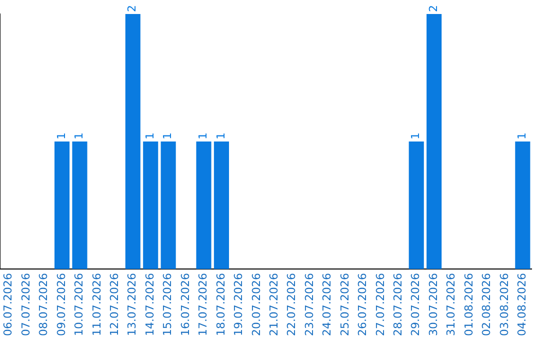  What do you see at coordinates (61, 304) in the screenshot?
I see `x-tick-label: 09.07.2026` at bounding box center [61, 304].